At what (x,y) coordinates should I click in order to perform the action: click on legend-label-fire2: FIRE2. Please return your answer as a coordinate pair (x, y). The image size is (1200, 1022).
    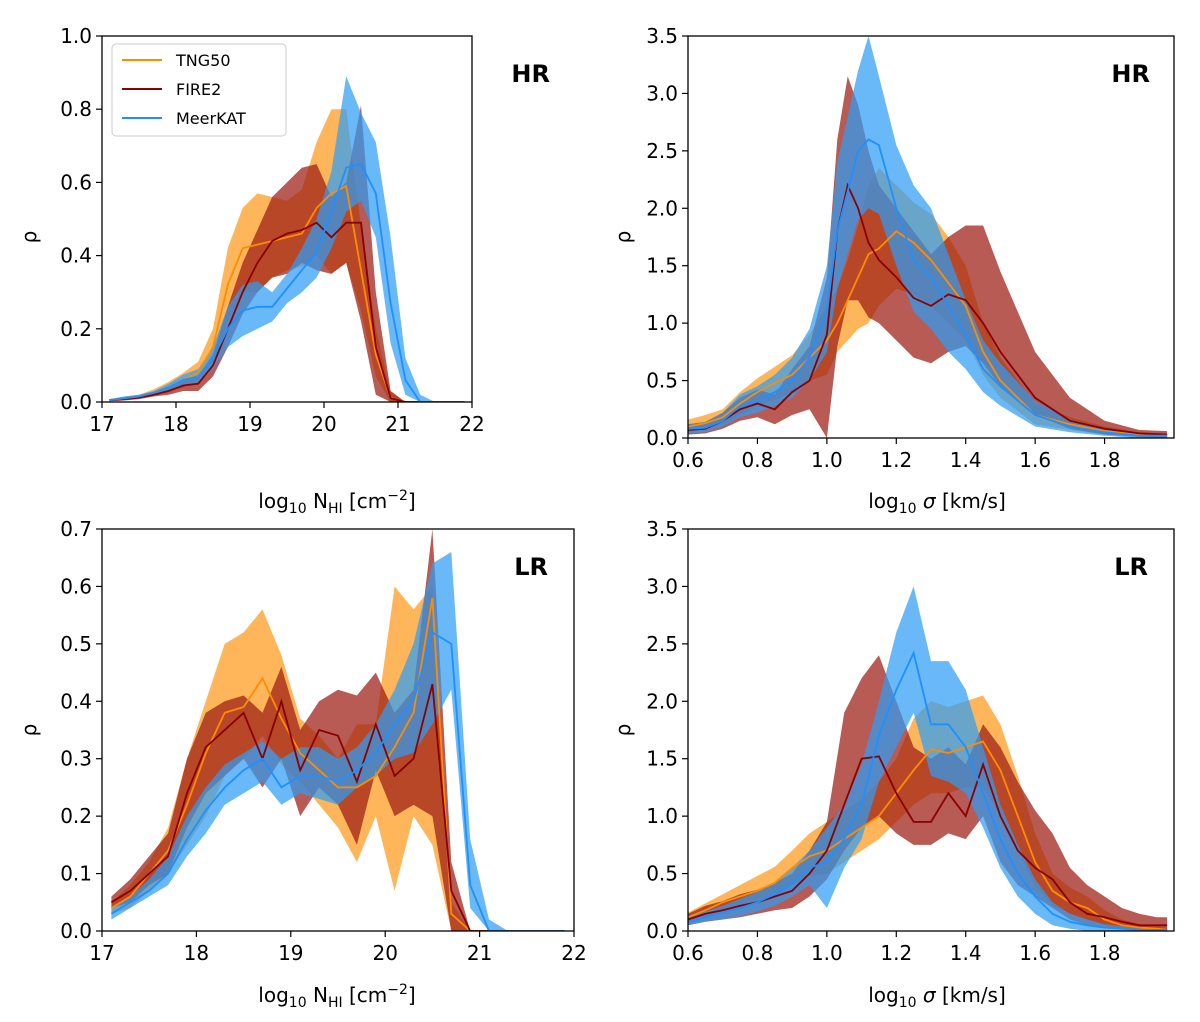
    Looking at the image, I should click on (198, 89).